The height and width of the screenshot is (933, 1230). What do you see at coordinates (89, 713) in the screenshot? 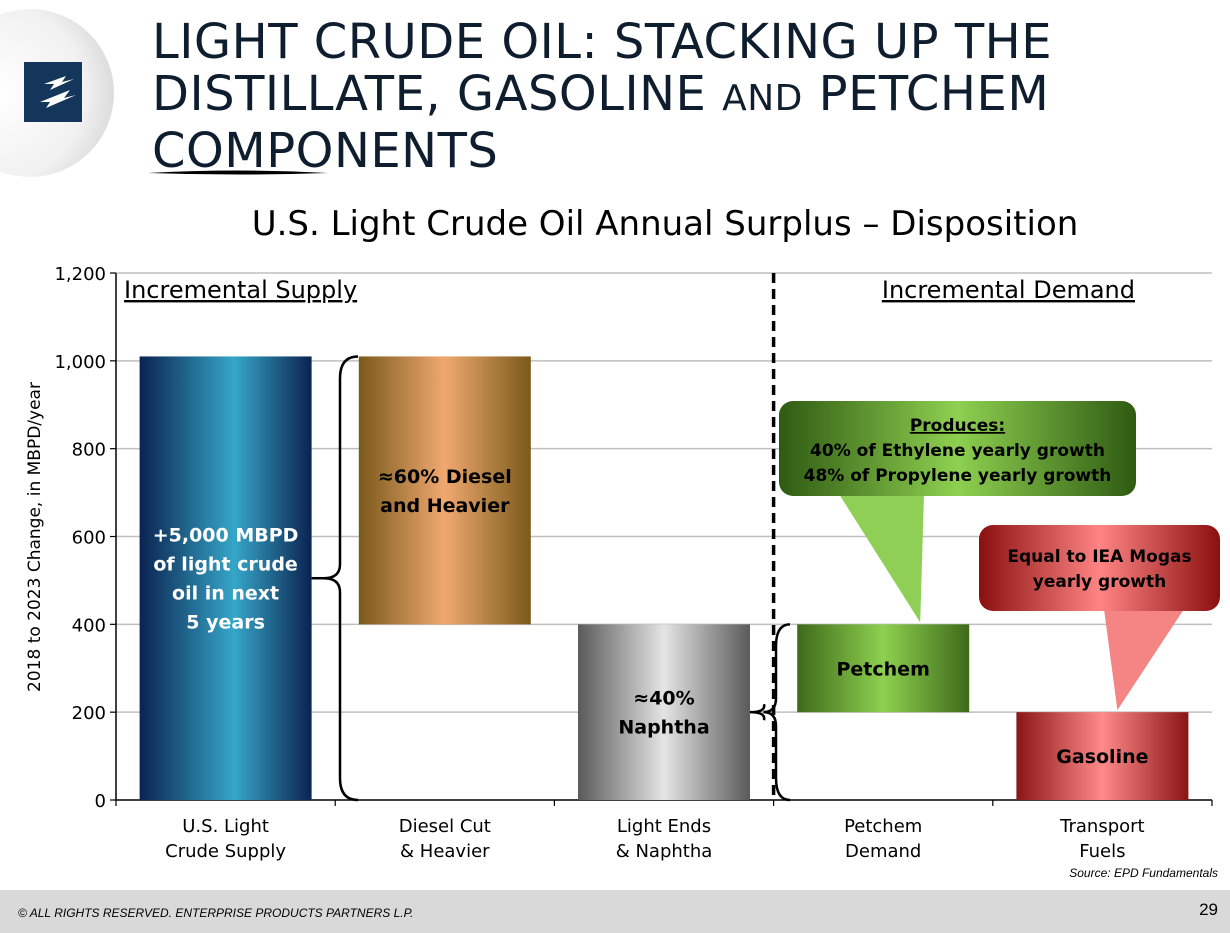
I see `y-tick-label: 200` at bounding box center [89, 713].